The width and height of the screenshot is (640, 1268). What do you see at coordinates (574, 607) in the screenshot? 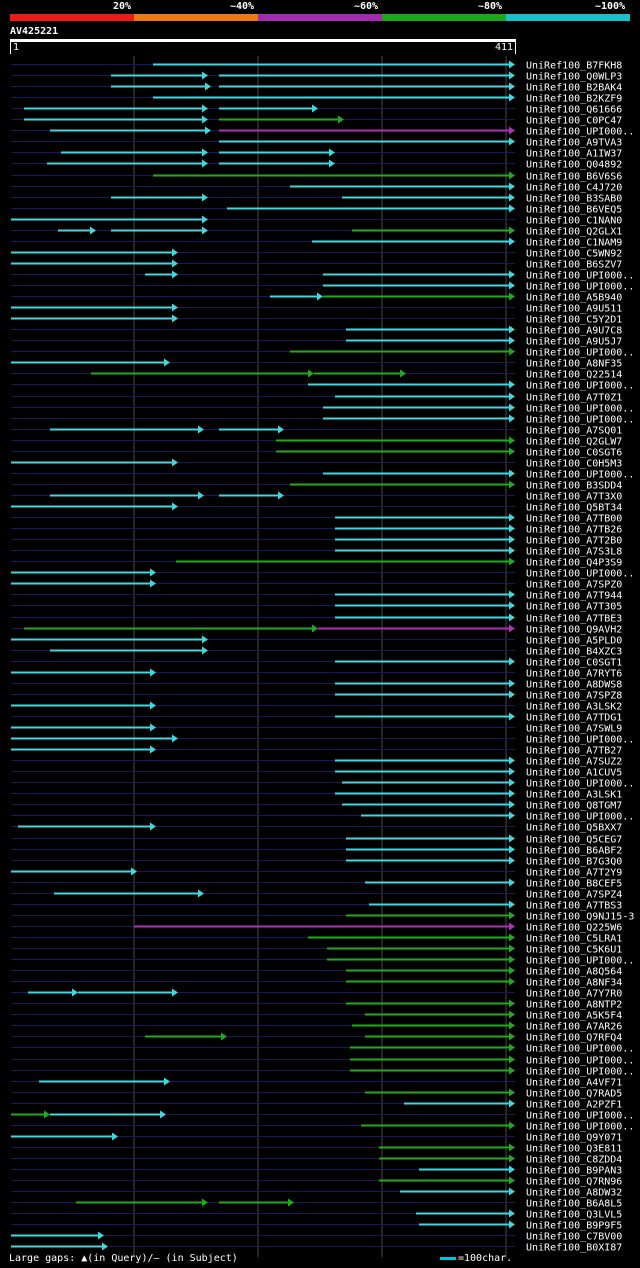
I see `hit-label: UniRef100_A7T305` at bounding box center [574, 607].